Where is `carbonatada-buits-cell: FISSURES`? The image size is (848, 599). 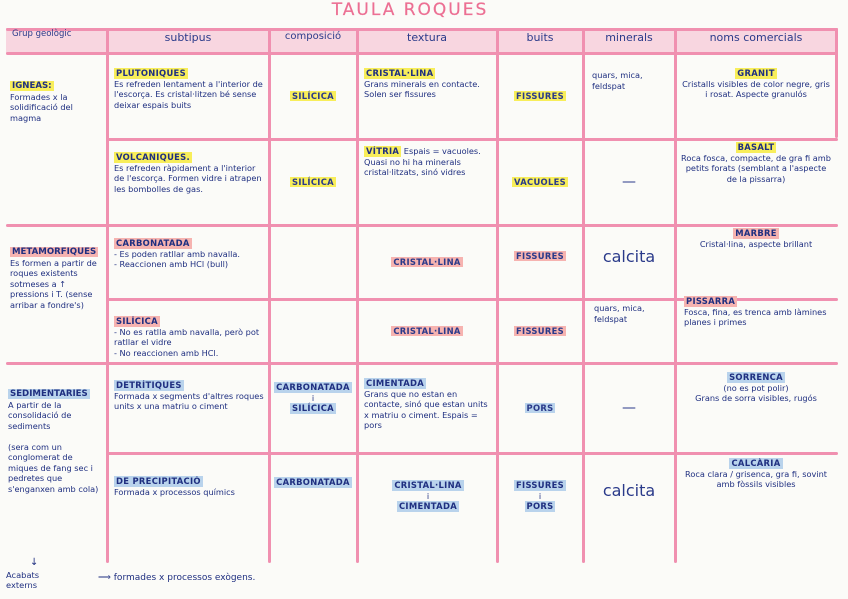 carbonatada-buits-cell: FISSURES is located at coordinates (540, 256).